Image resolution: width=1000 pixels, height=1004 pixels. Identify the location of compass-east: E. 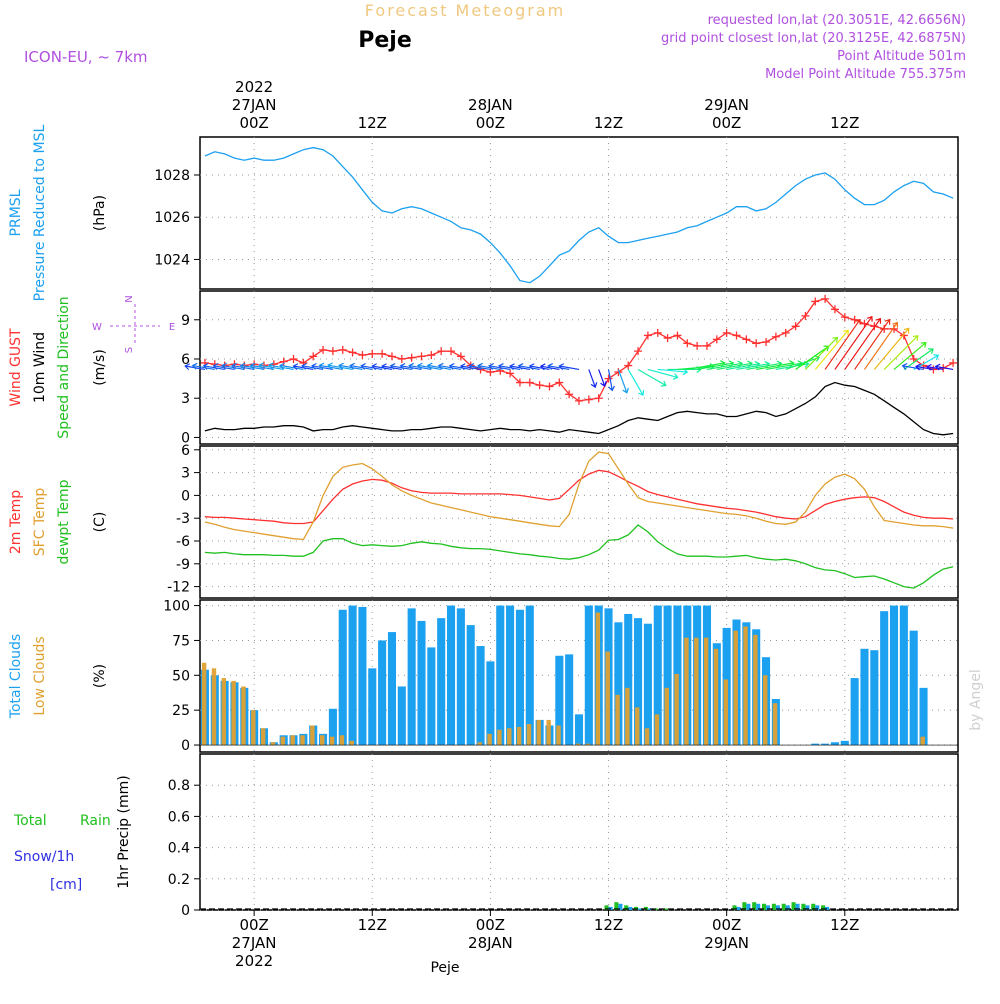
(172, 327).